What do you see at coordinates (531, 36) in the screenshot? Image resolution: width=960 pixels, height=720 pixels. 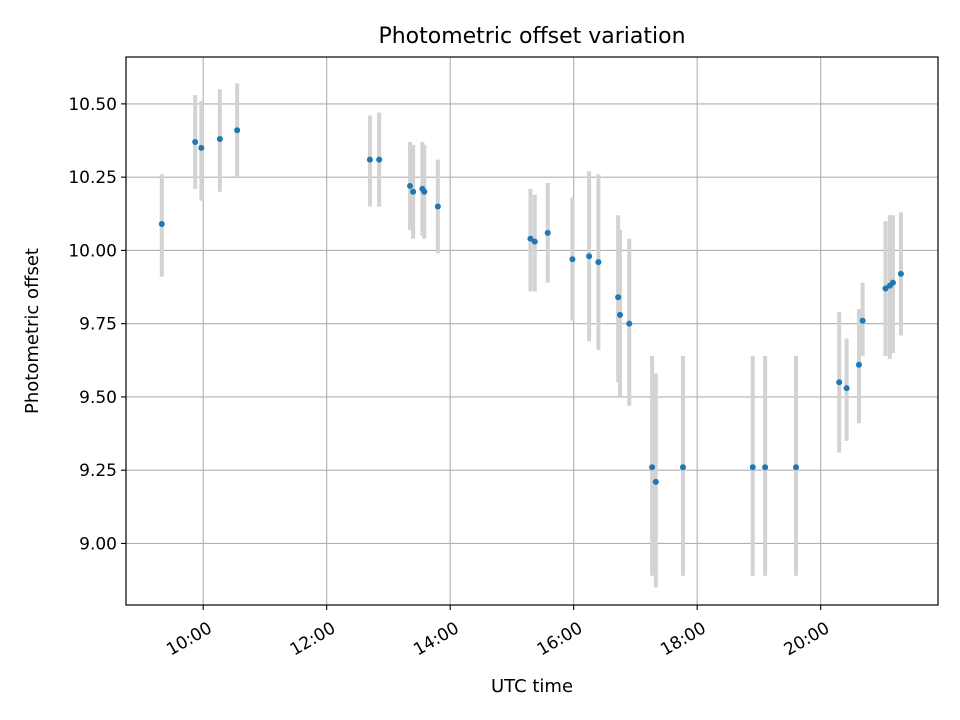 I see `chart-title: Photometric offset variation` at bounding box center [531, 36].